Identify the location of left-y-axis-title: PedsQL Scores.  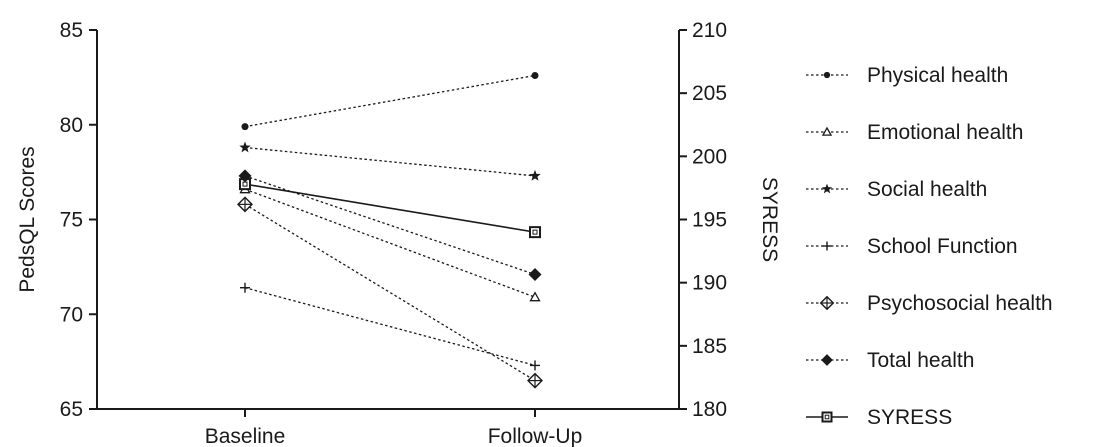
(27, 219).